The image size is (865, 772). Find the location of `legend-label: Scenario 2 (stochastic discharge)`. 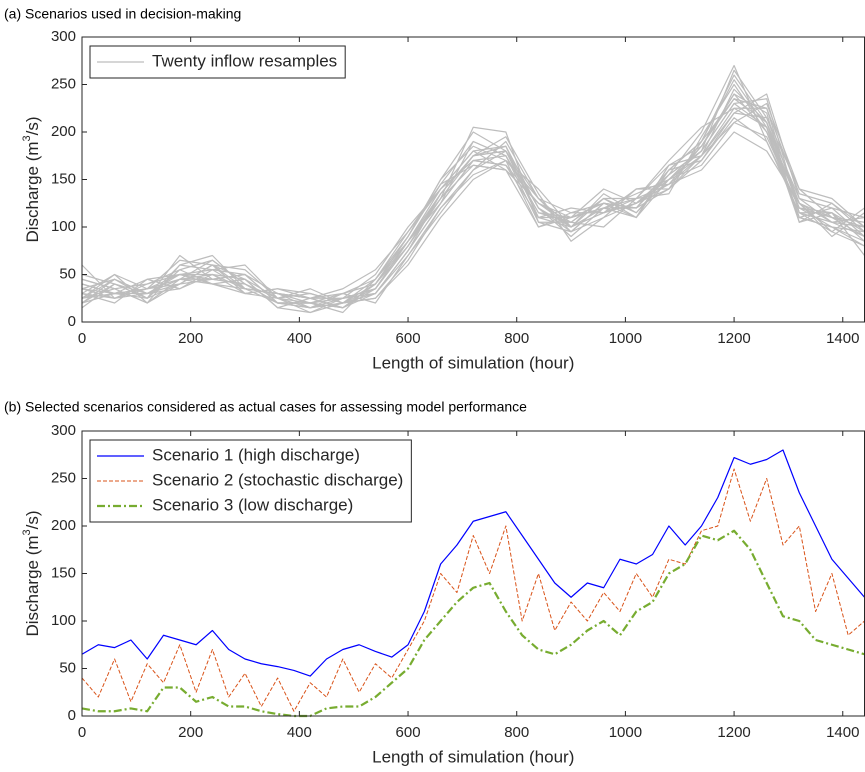

legend-label: Scenario 2 (stochastic discharge) is located at coordinates (277, 479).